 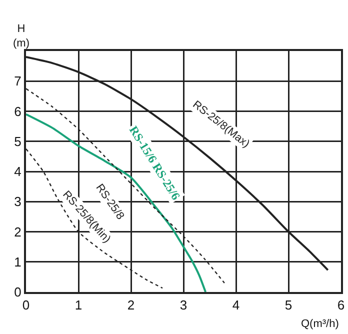 I want to click on x-axis-title: Q(m³/h), so click(x=320, y=324).